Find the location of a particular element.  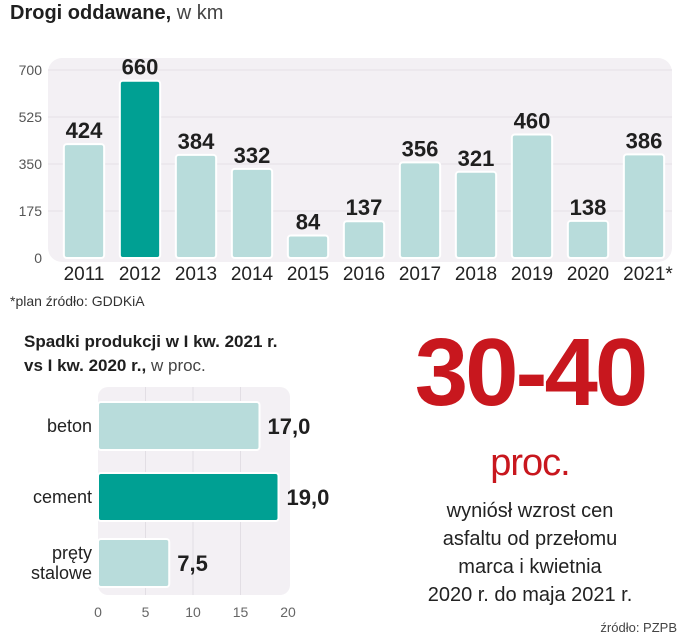

x-tick-label: 5 is located at coordinates (146, 612).